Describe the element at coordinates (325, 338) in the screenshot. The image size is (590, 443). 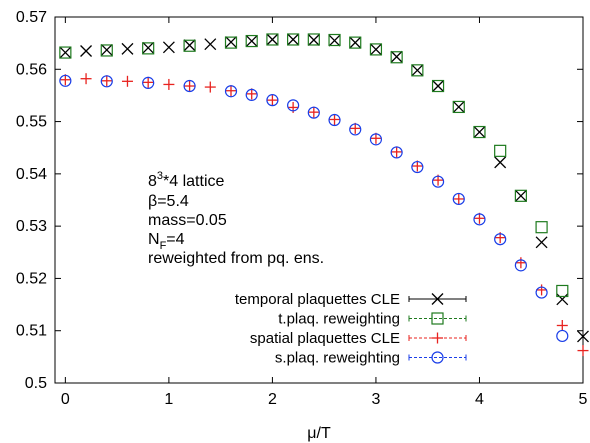
I see `legend-label: spatial plaquettes CLE` at that location.